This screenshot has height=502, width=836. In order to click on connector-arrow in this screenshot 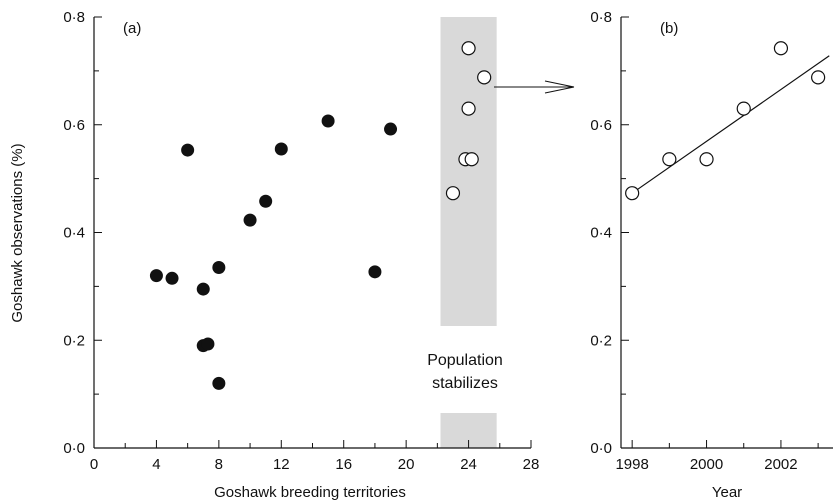, I will do `click(534, 87)`.